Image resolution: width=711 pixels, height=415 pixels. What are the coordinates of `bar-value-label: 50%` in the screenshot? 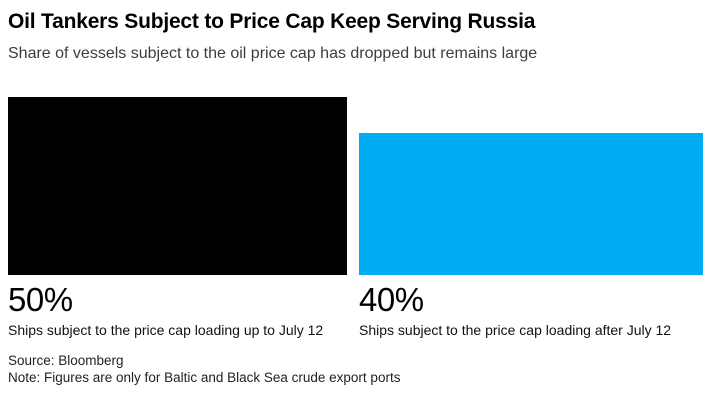 It's located at (40, 299).